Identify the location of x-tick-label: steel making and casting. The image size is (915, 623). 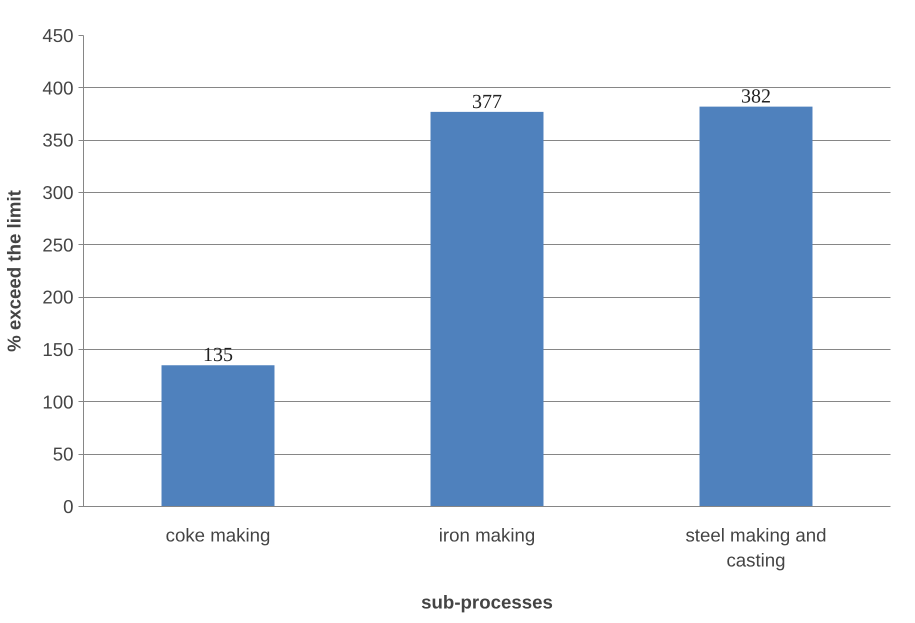
(756, 547).